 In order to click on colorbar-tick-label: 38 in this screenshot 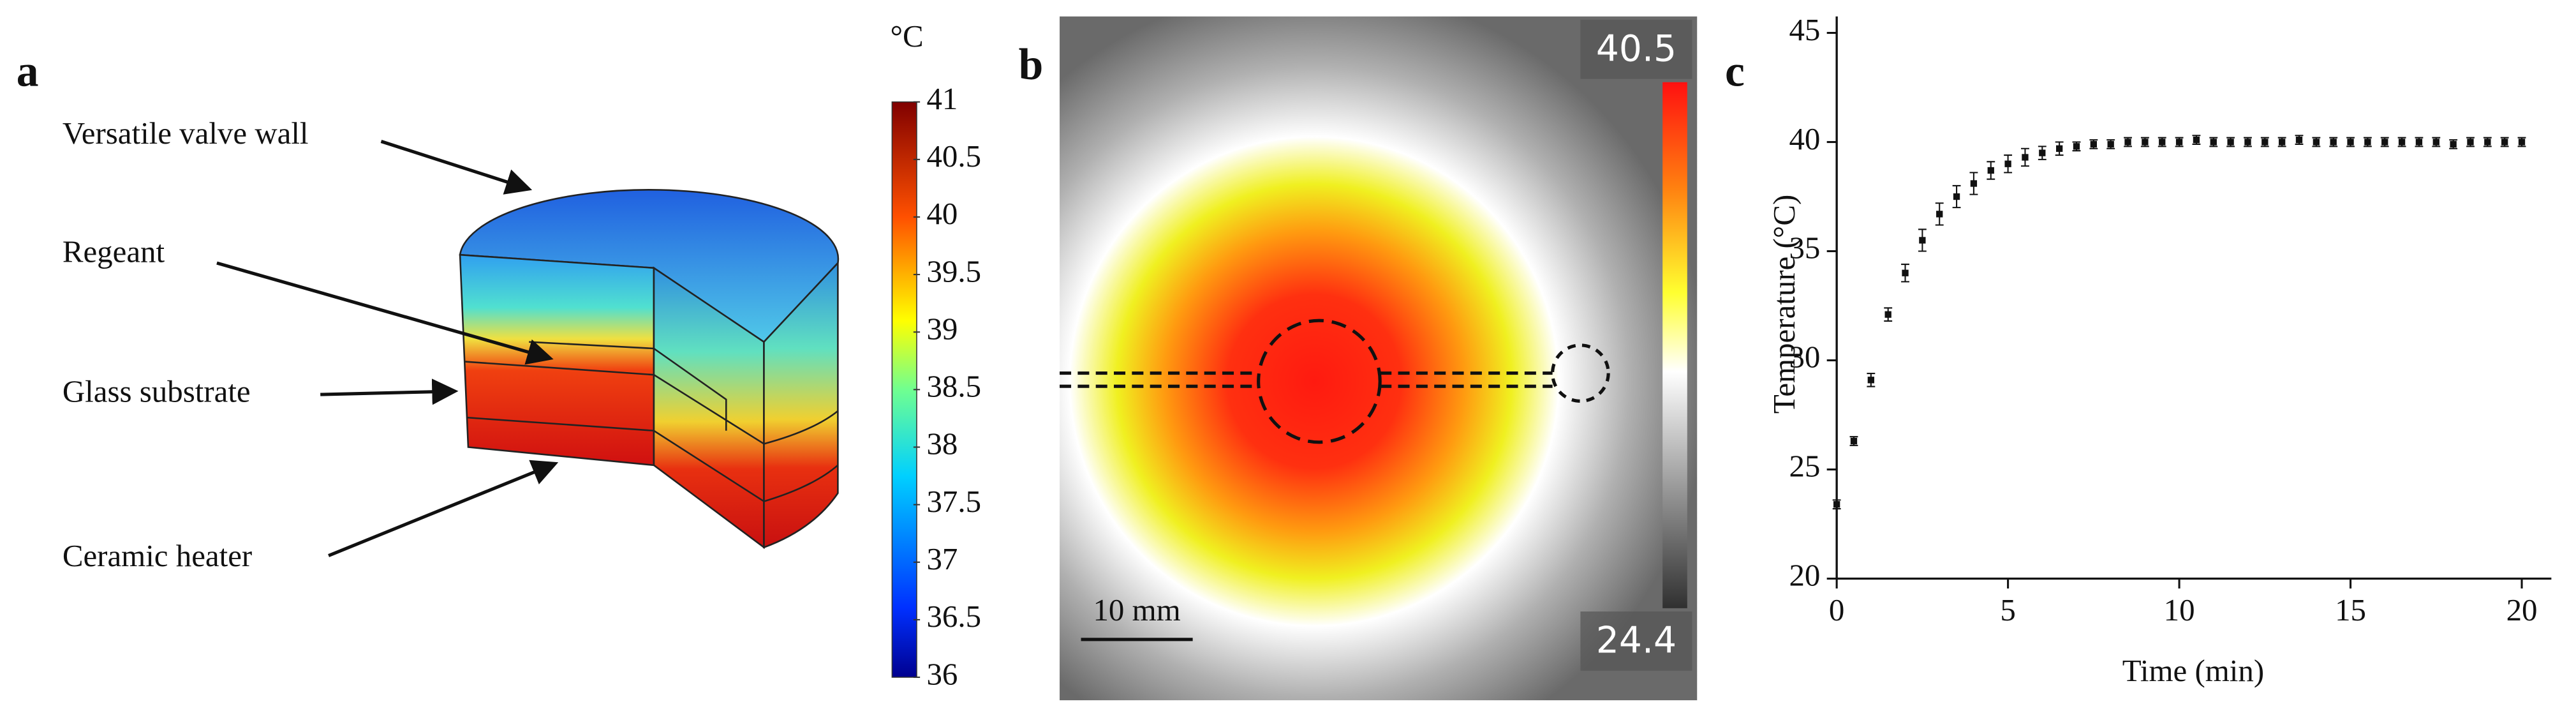, I will do `click(942, 443)`.